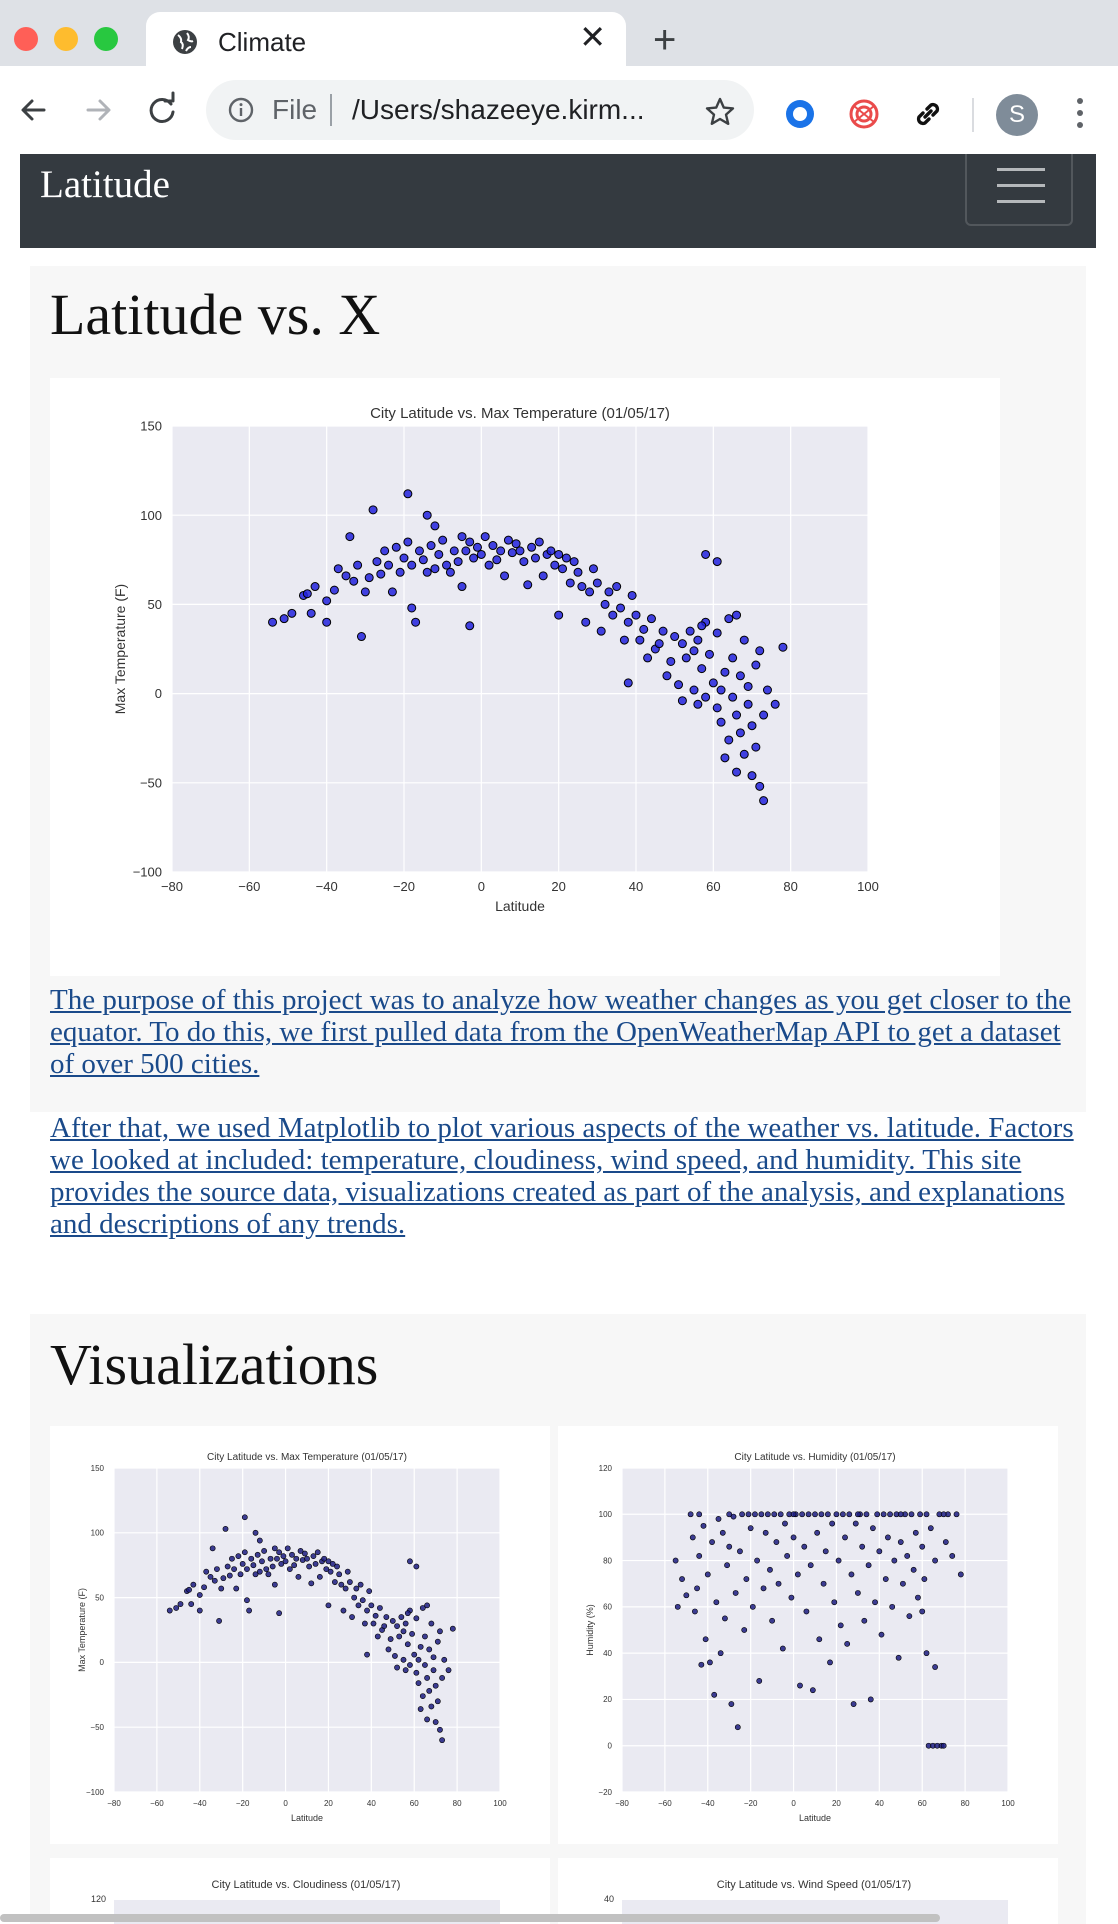 This screenshot has height=1924, width=1118. I want to click on grid_humidity-ytick-label: −20, so click(605, 1792).